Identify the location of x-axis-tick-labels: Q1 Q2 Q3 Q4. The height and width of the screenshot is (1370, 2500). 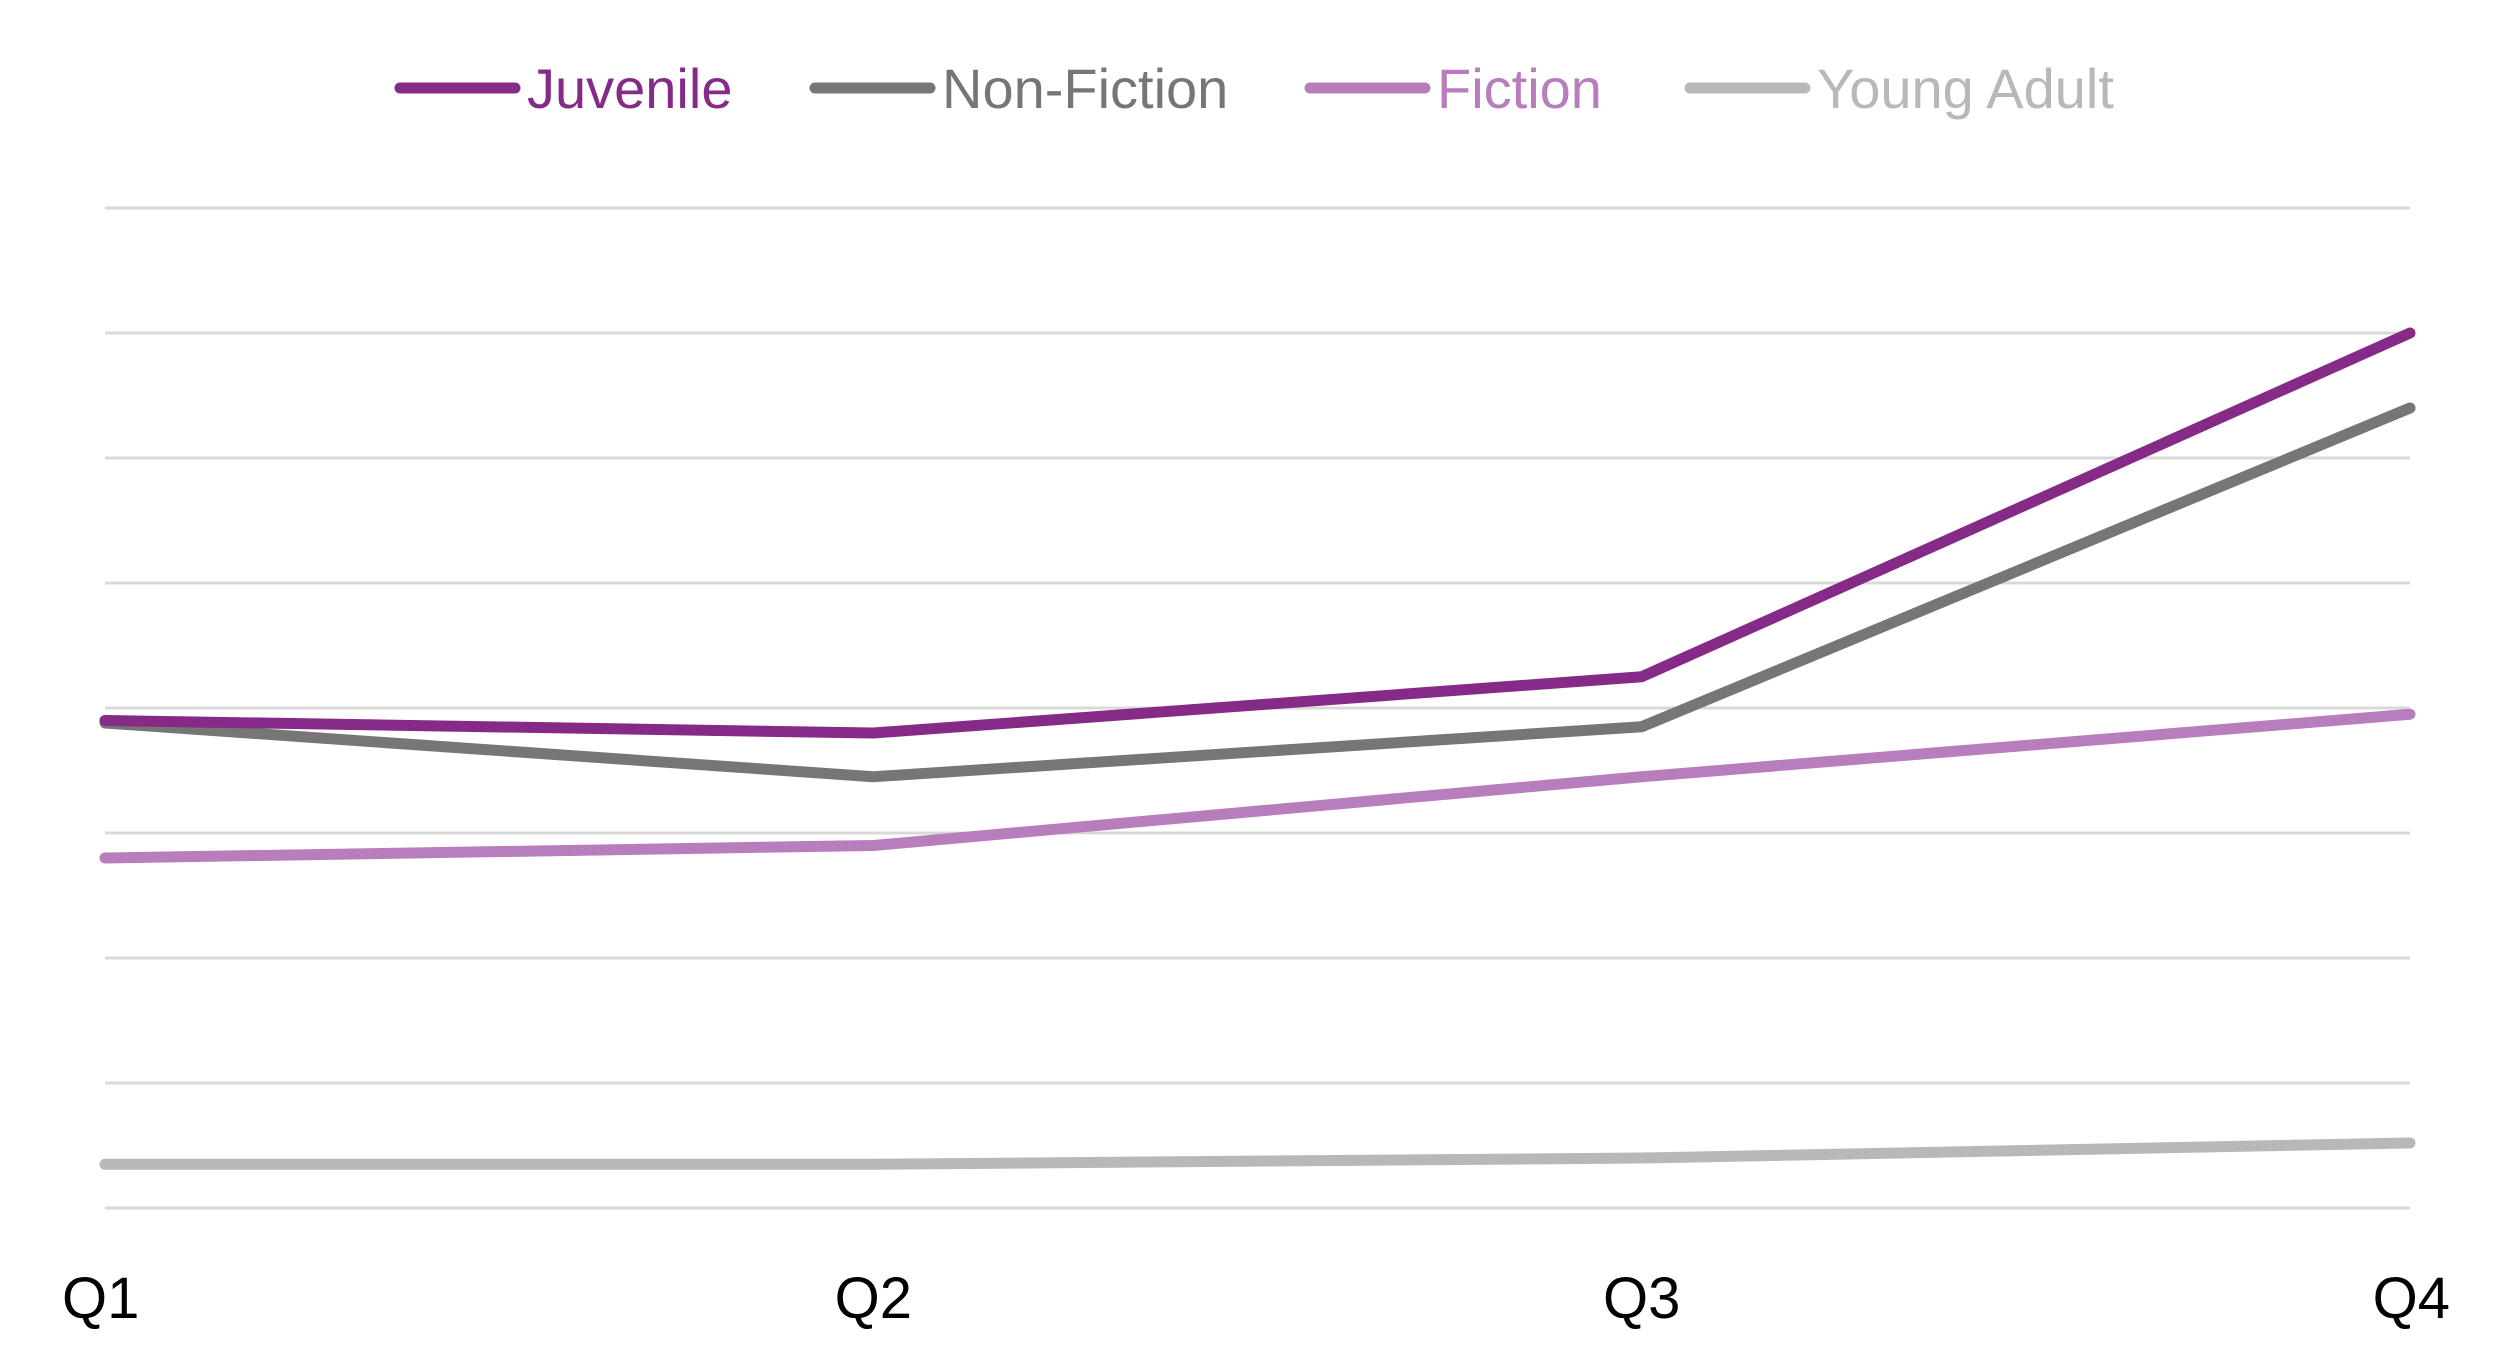
(1256, 1298).